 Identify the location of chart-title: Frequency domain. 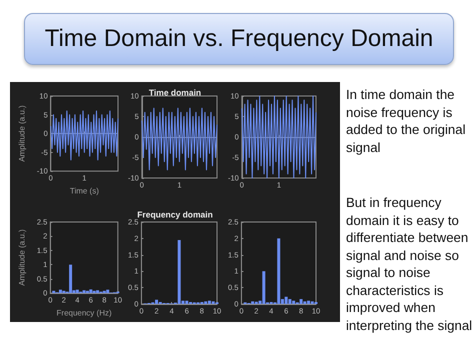
(175, 215).